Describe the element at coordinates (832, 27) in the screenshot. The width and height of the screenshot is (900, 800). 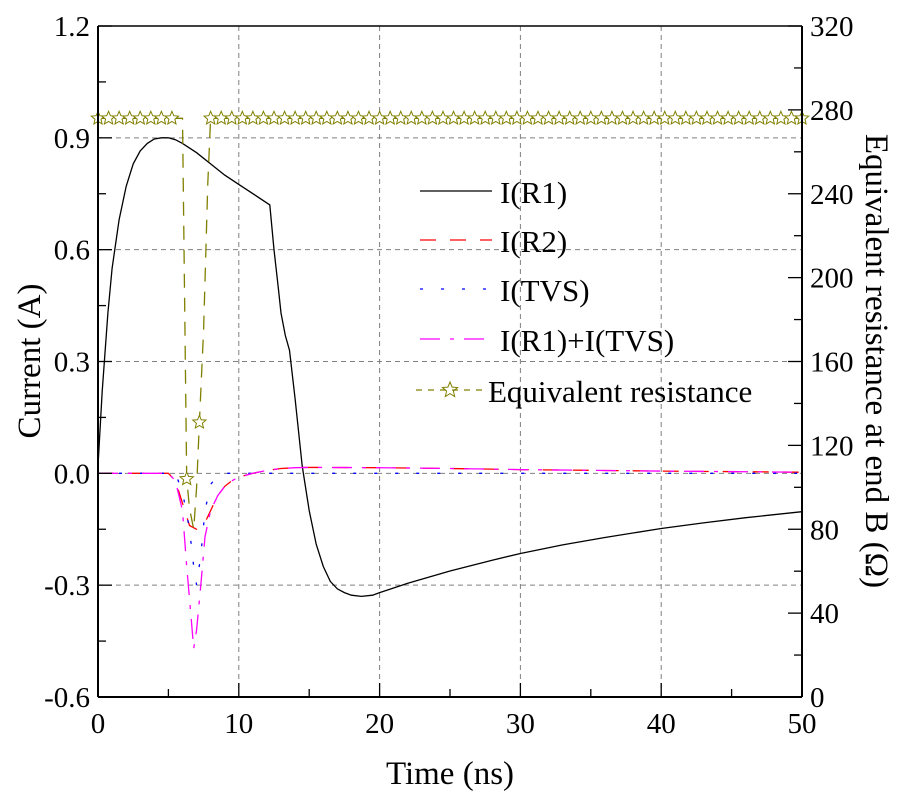
I see `y2-tick-label: 320` at that location.